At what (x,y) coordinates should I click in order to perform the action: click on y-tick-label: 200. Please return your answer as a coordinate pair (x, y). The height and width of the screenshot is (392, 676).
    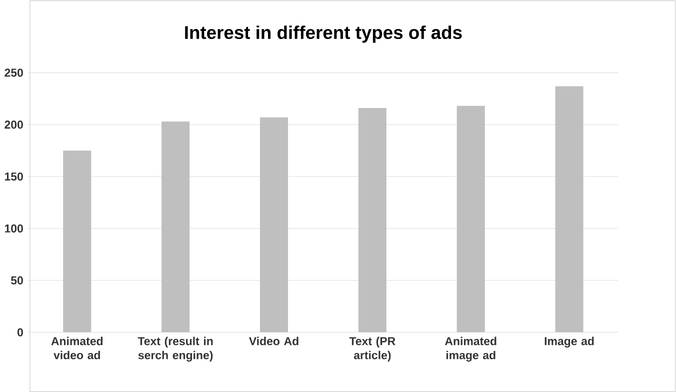
    Looking at the image, I should click on (13, 124).